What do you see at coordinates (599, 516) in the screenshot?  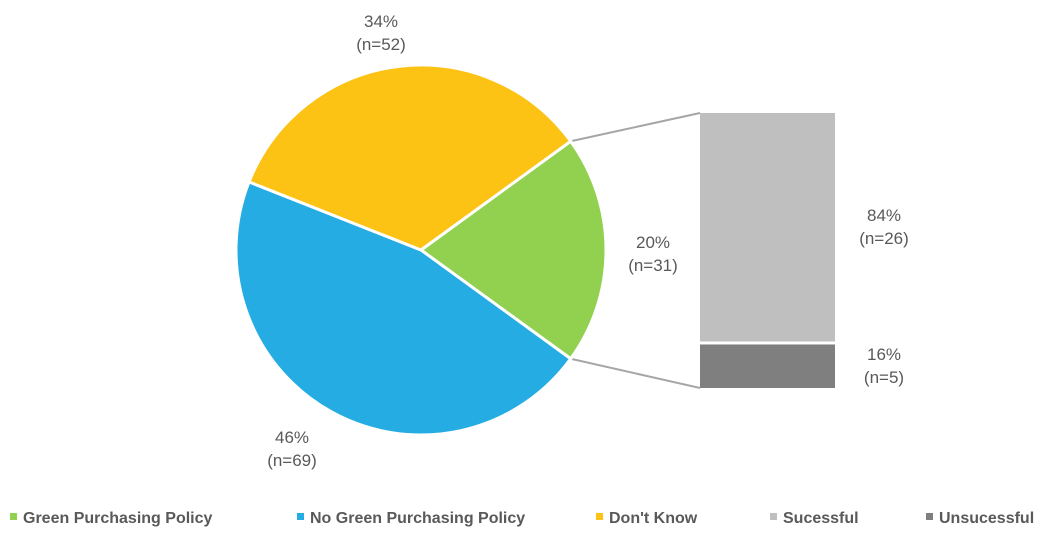 I see `legend-swatch-don-t-know` at bounding box center [599, 516].